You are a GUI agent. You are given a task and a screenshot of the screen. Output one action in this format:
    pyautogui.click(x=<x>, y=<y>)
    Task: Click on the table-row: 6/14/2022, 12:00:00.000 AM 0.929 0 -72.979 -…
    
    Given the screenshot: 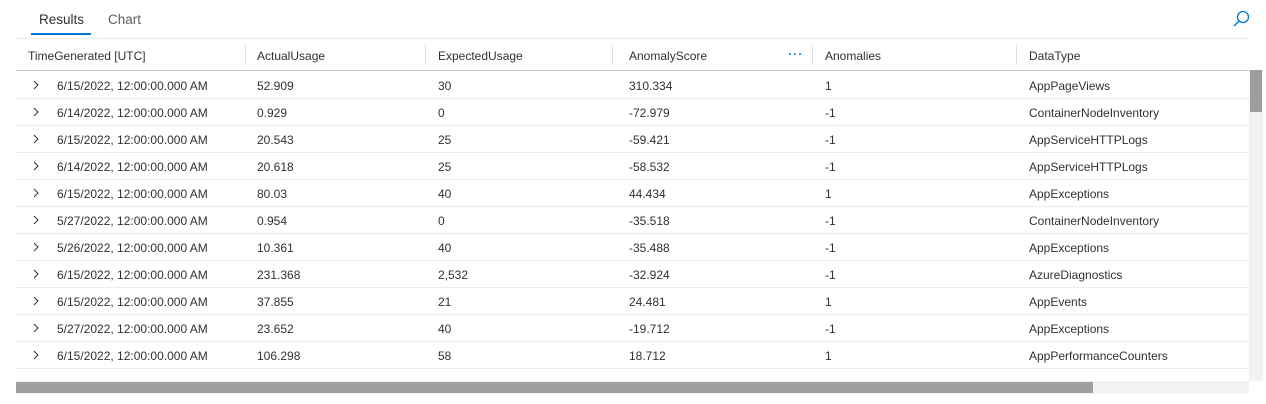 What is the action you would take?
    pyautogui.click(x=632, y=112)
    